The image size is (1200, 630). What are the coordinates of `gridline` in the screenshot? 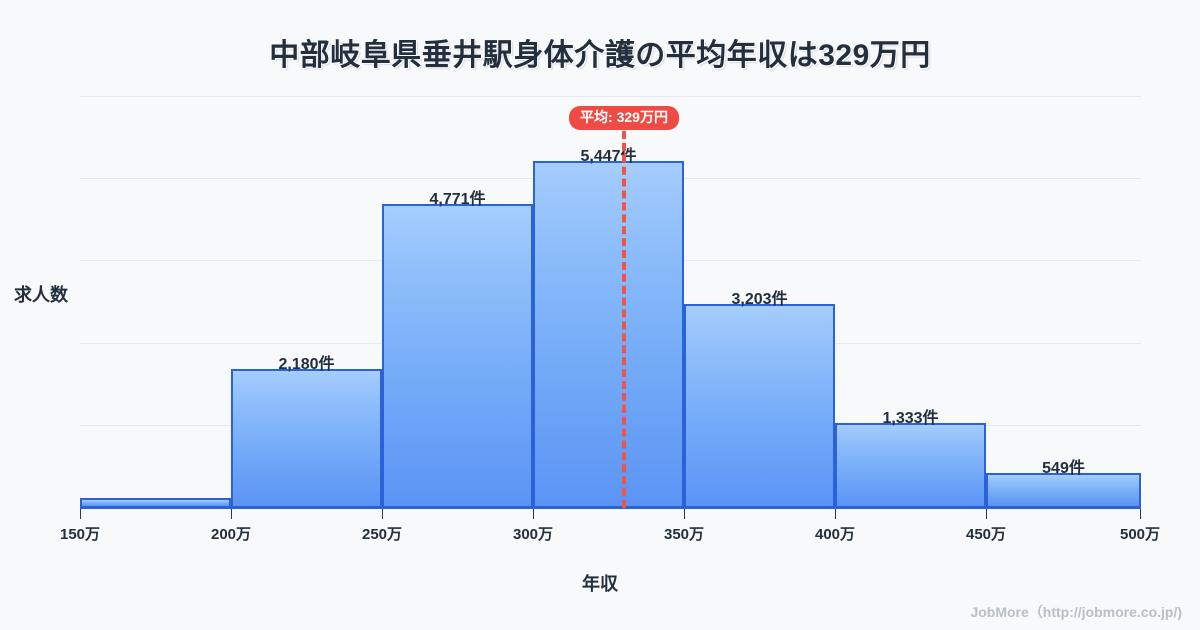 It's located at (610, 96).